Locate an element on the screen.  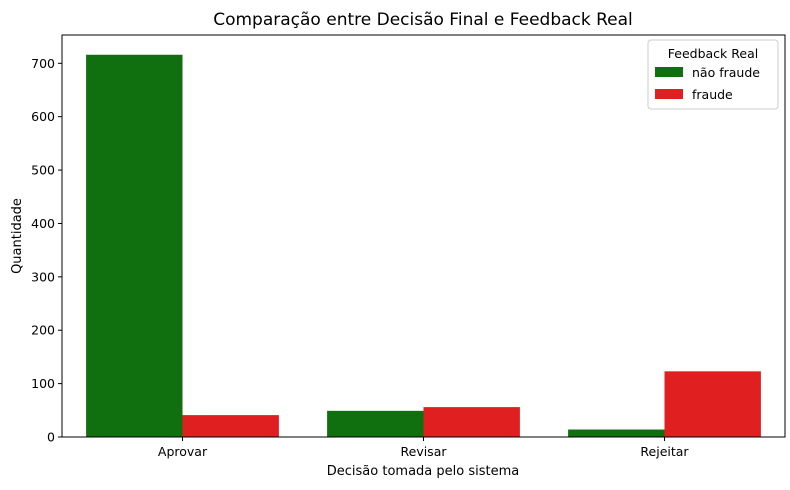
y-tick-label-200: 200 is located at coordinates (43, 330).